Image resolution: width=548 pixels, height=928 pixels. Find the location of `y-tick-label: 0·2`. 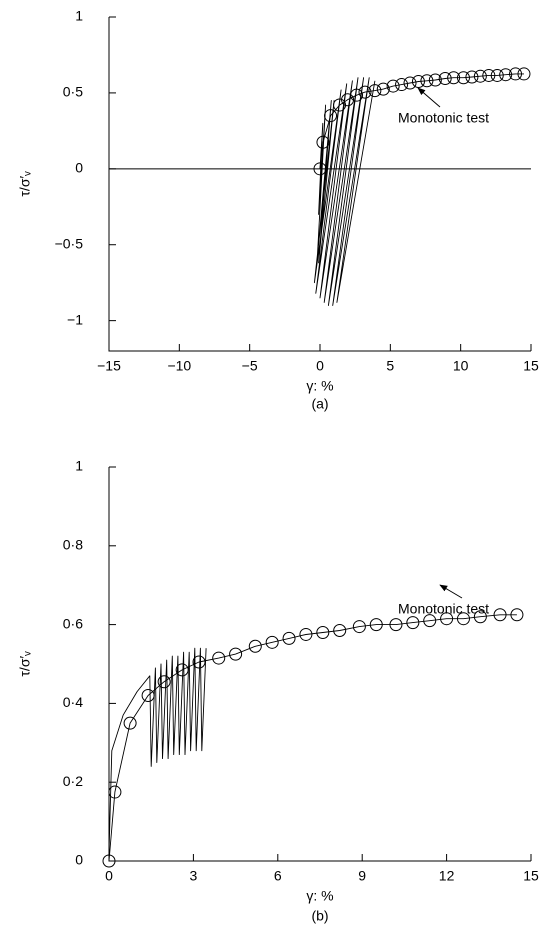

y-tick-label: 0·2 is located at coordinates (73, 781).